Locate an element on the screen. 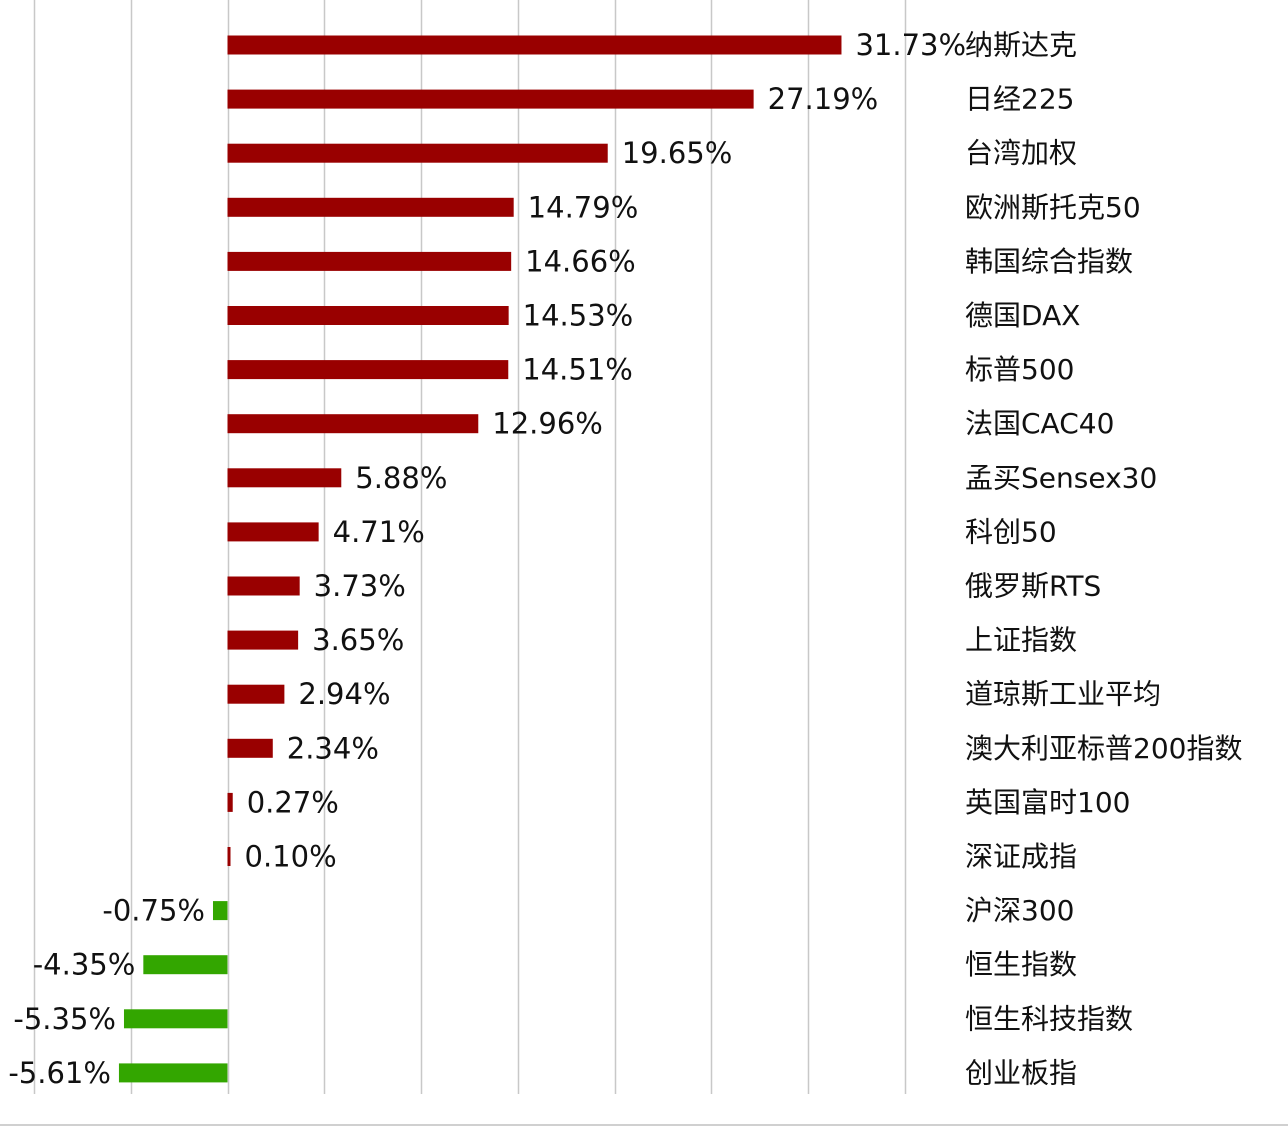 This screenshot has width=1288, height=1128. category-label: 恒生指数 is located at coordinates (1021, 964).